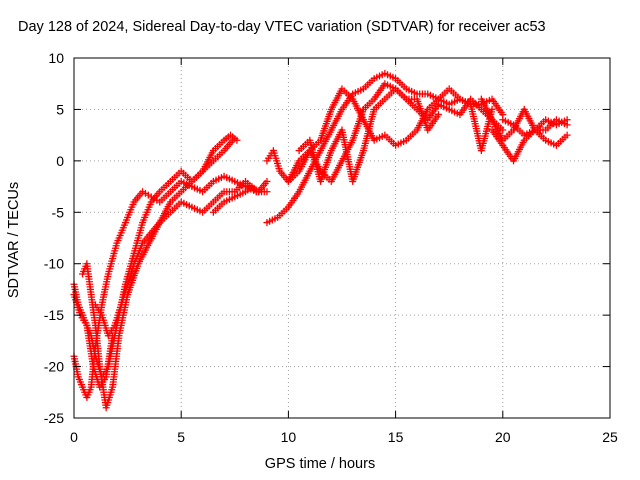 This screenshot has height=480, width=640. What do you see at coordinates (56, 58) in the screenshot?
I see `y-tick-label: 10` at bounding box center [56, 58].